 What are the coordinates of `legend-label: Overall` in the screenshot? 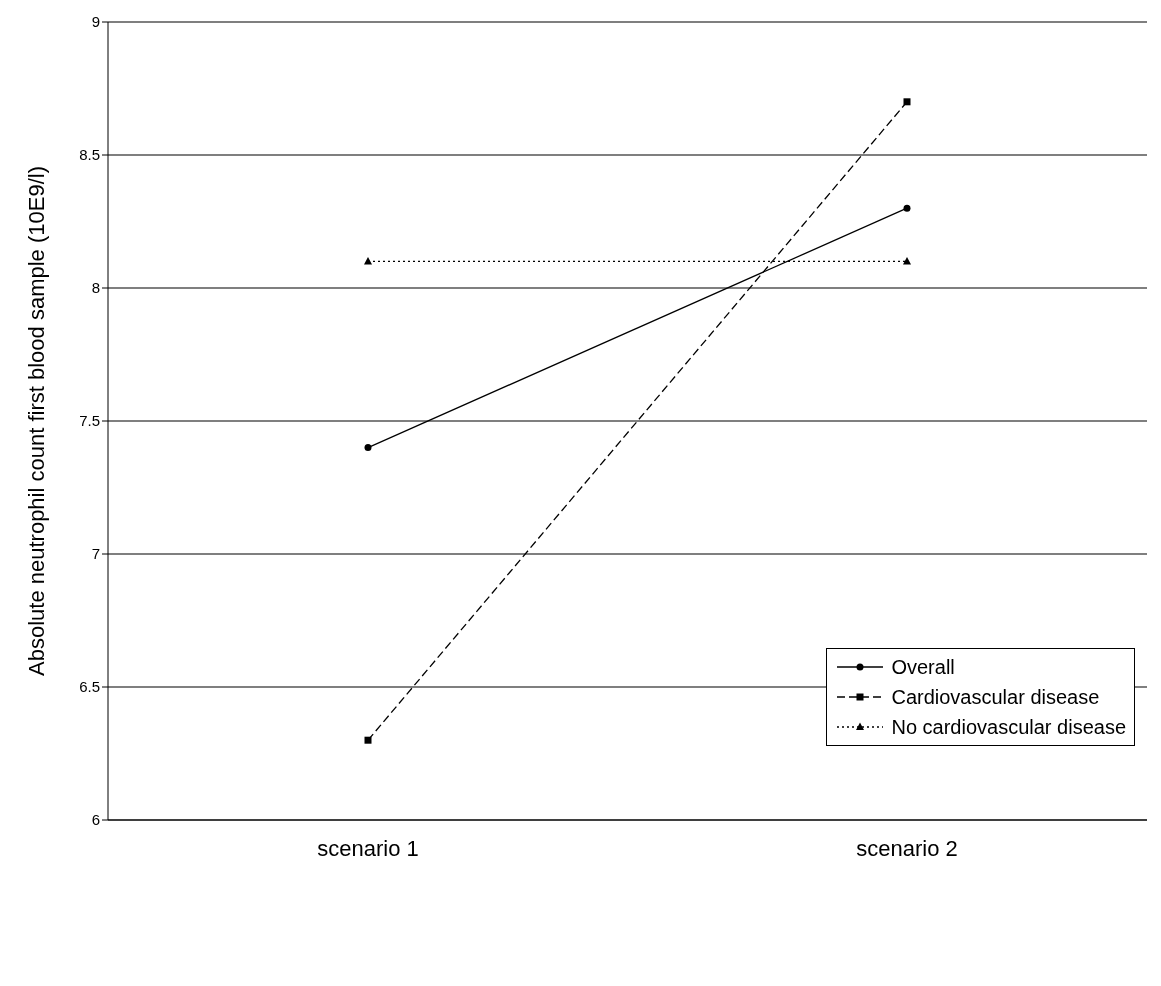 It's located at (923, 667).